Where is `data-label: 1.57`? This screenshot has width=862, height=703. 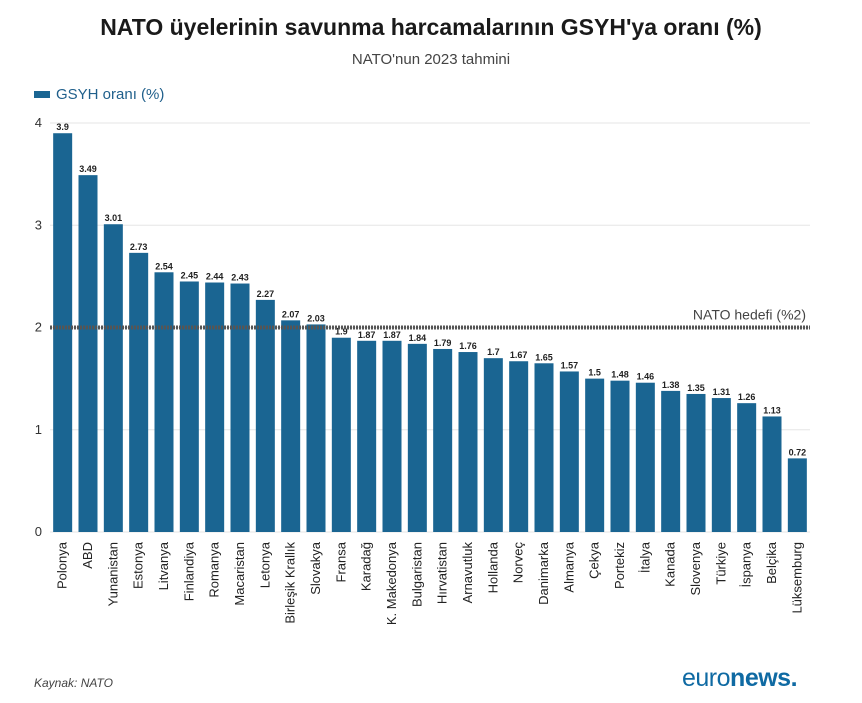 data-label: 1.57 is located at coordinates (570, 365).